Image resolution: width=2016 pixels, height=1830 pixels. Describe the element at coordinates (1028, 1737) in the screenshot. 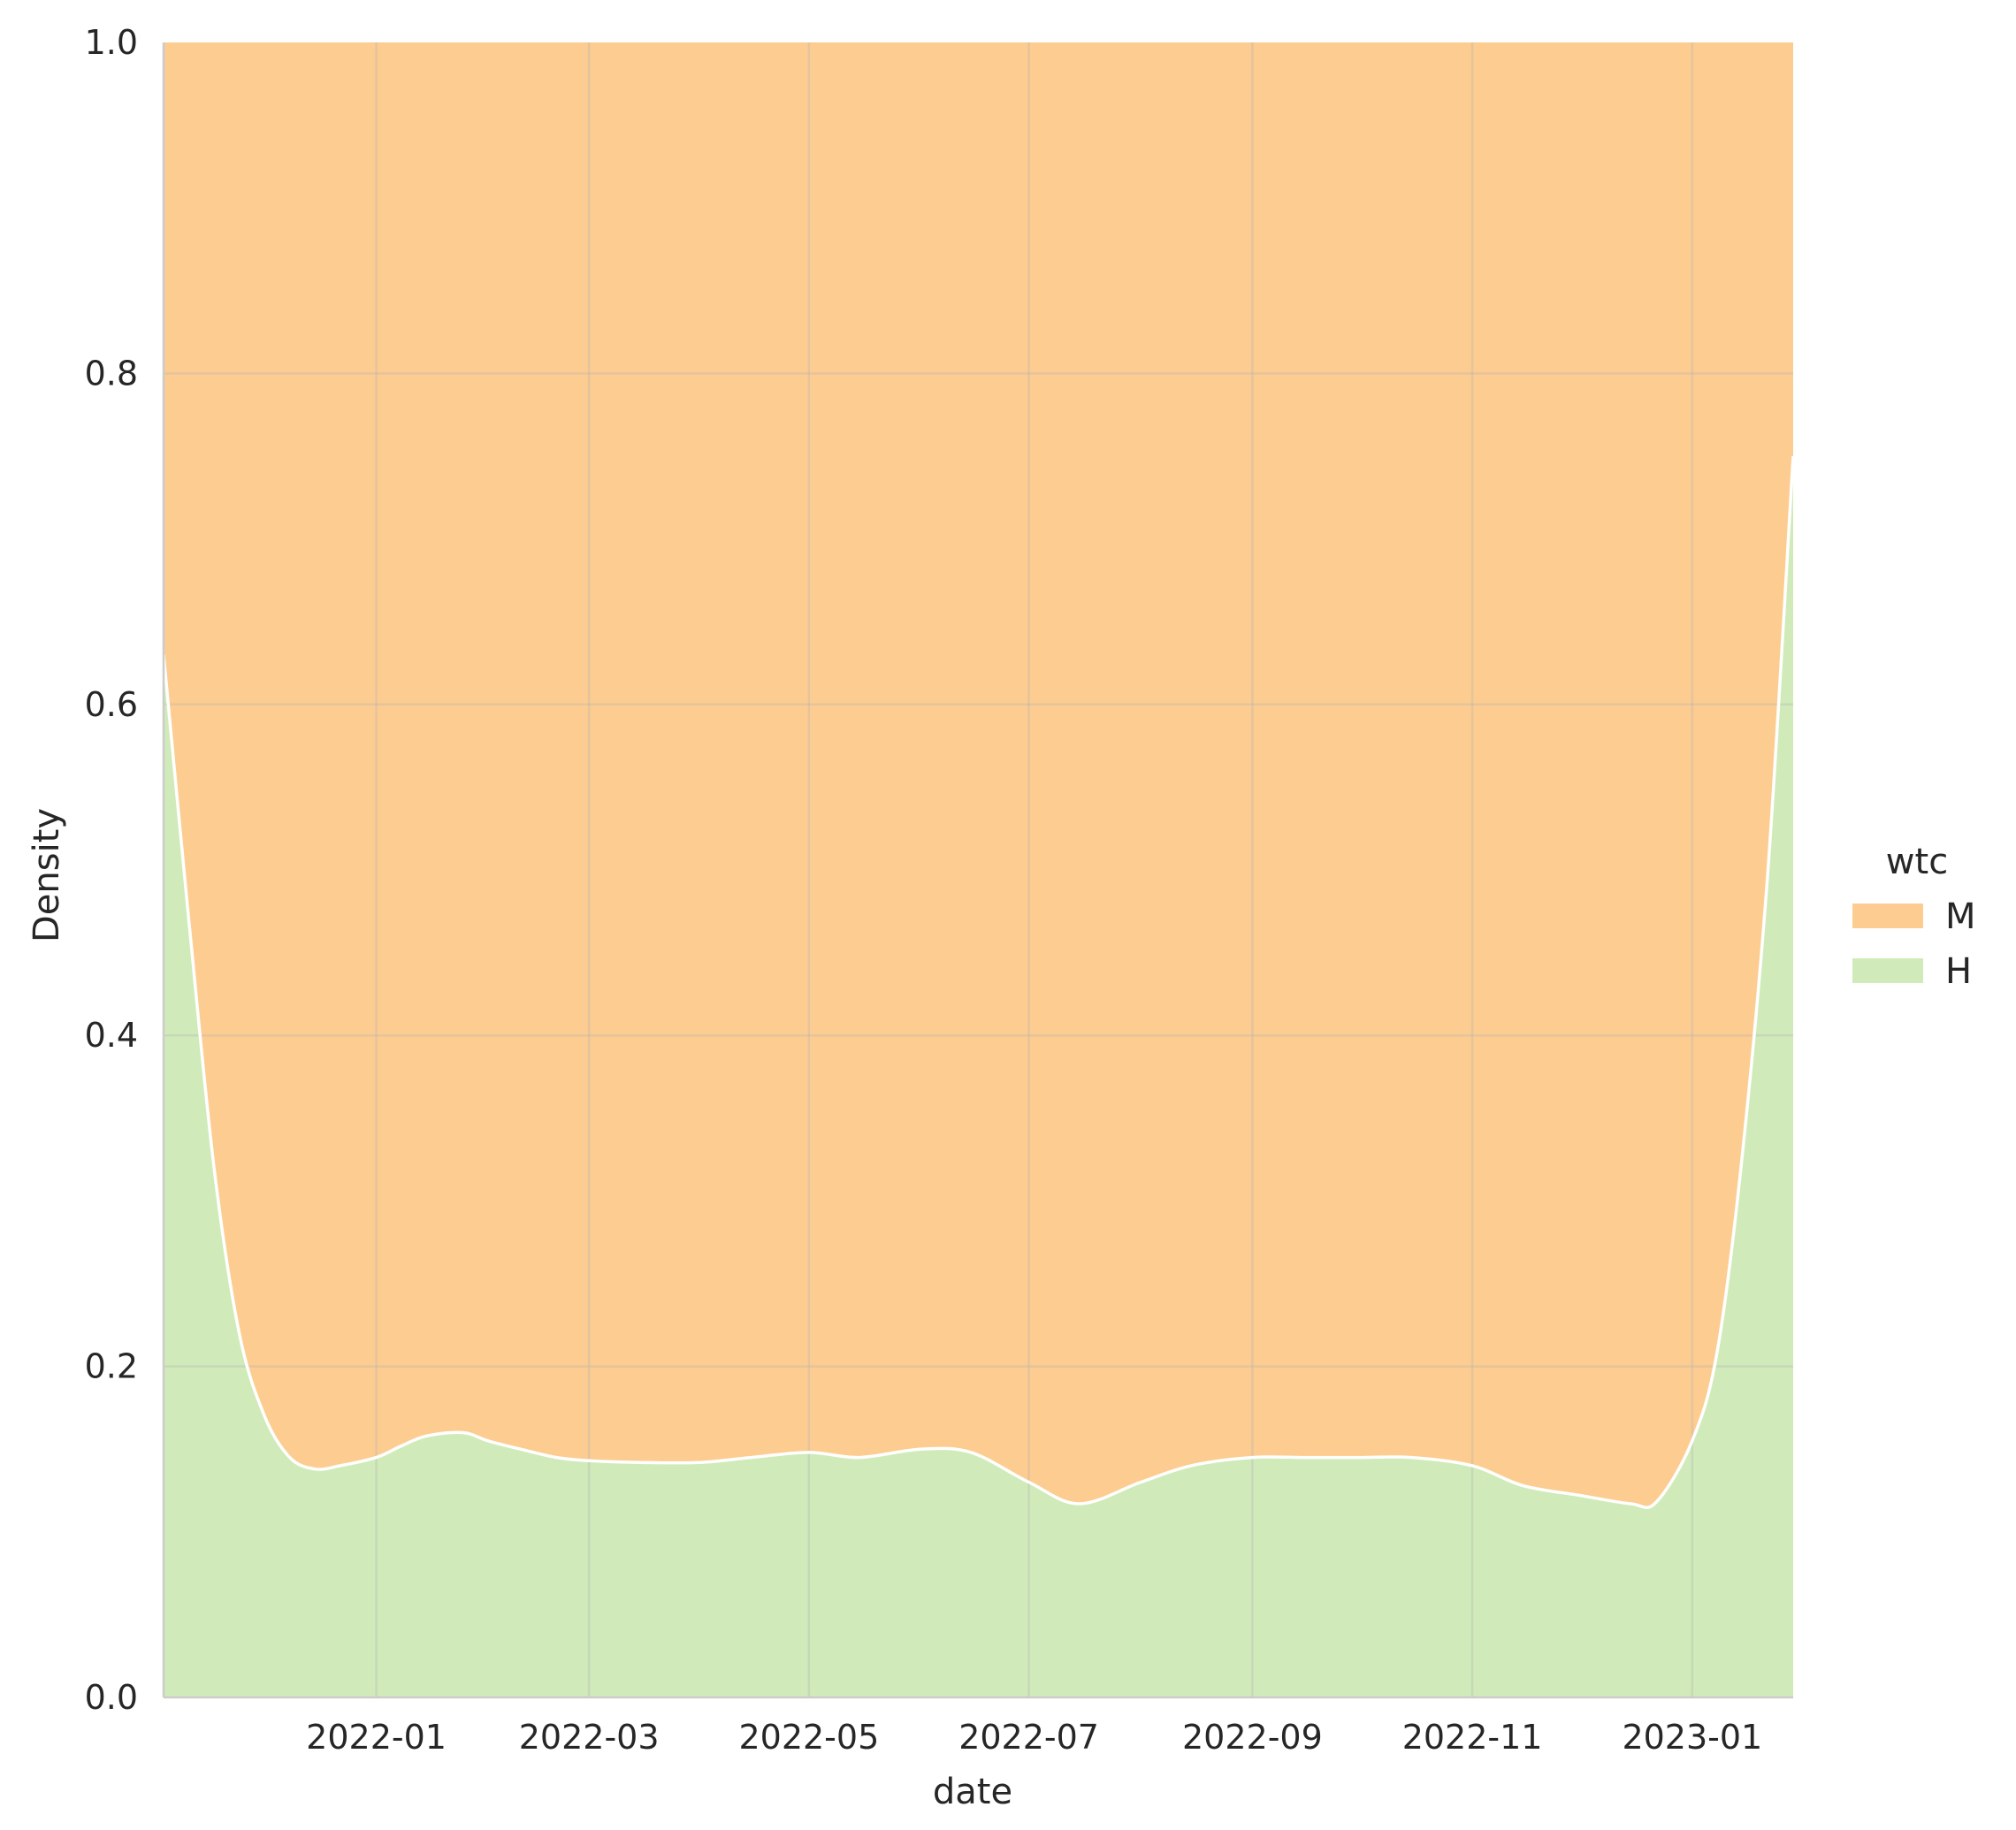

I see `x-tick-label: 2022-07` at that location.